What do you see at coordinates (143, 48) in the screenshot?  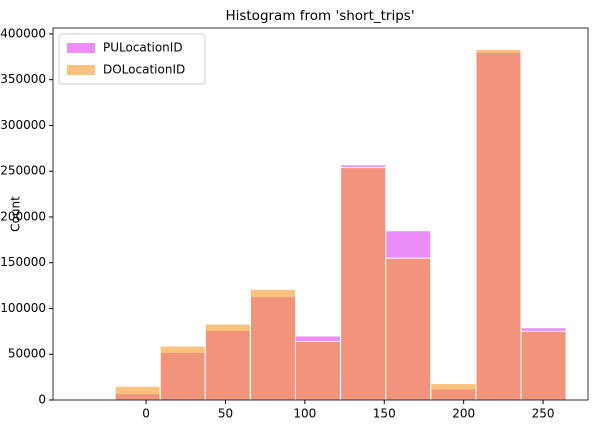 I see `legend-label: PULocationID` at bounding box center [143, 48].